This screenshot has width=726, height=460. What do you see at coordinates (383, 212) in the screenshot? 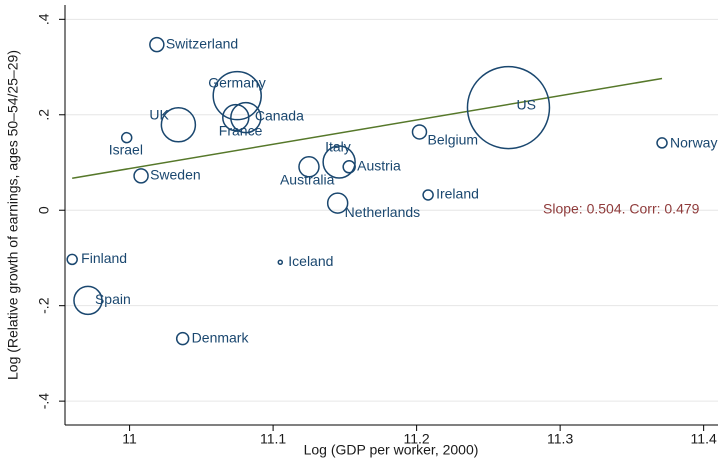
I see `point-label: Netherlands` at bounding box center [383, 212].